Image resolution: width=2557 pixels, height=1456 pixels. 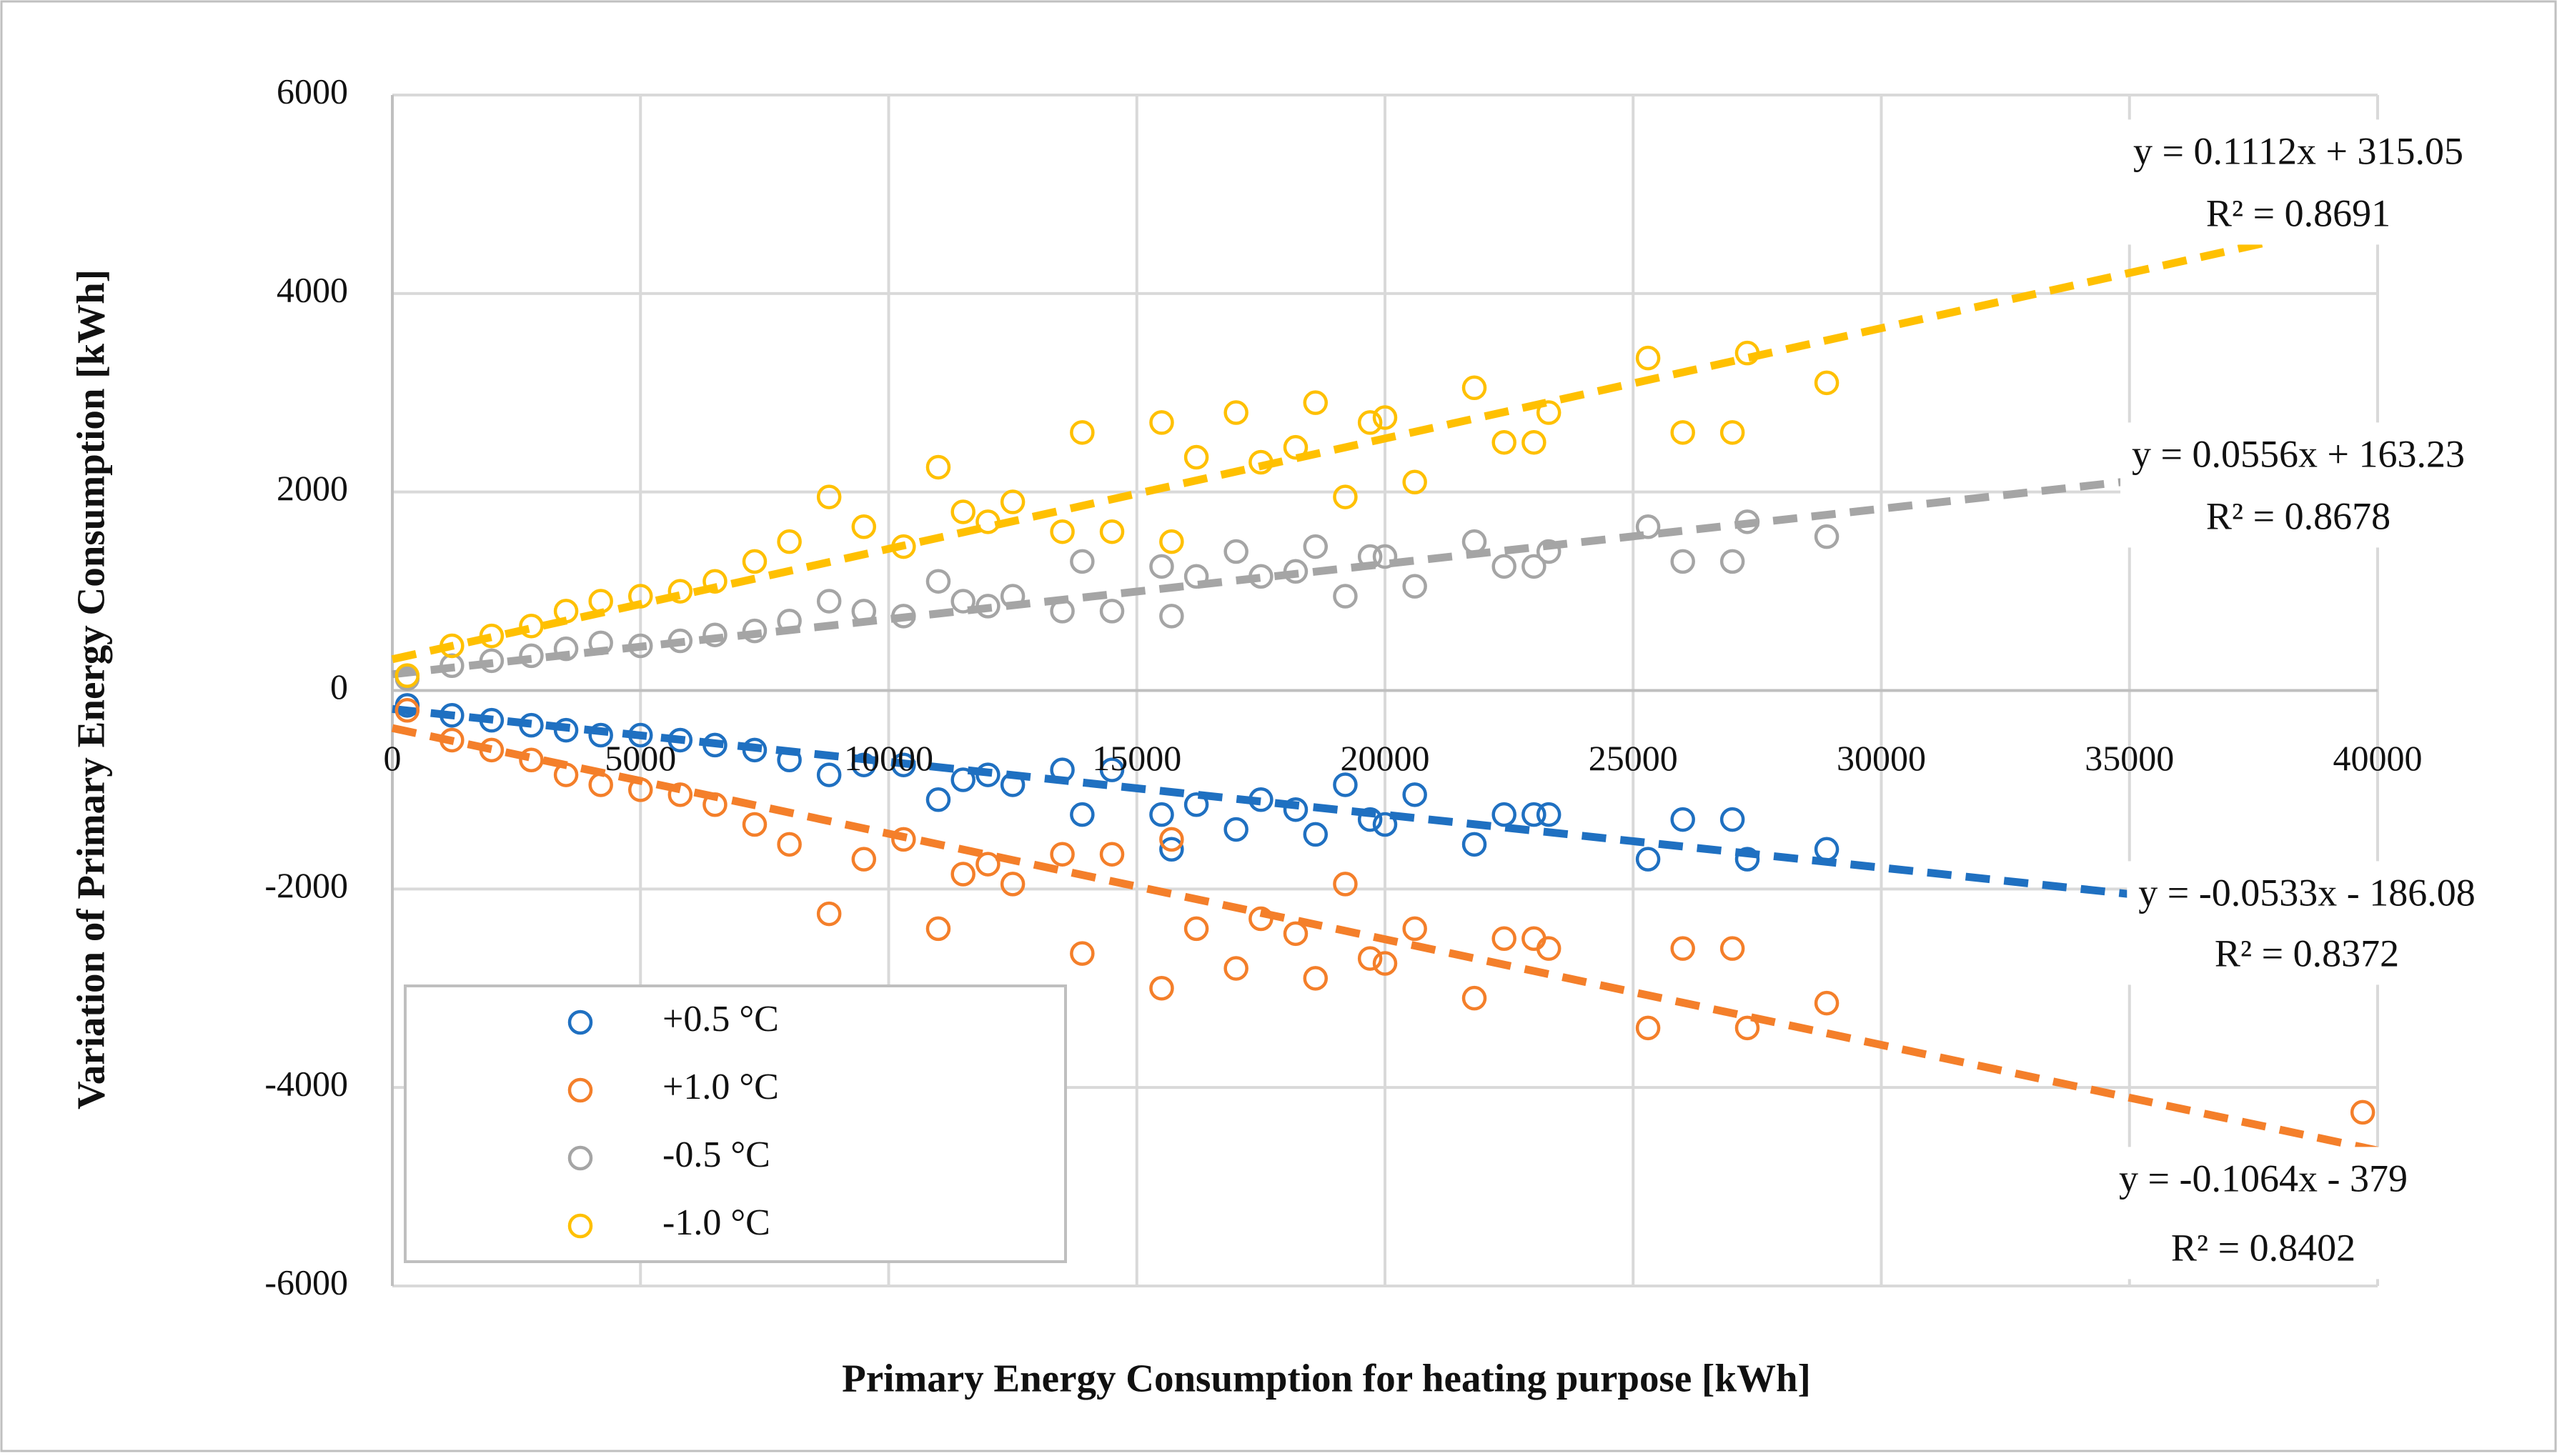 What do you see at coordinates (640, 758) in the screenshot?
I see `x-tick-label: 5000` at bounding box center [640, 758].